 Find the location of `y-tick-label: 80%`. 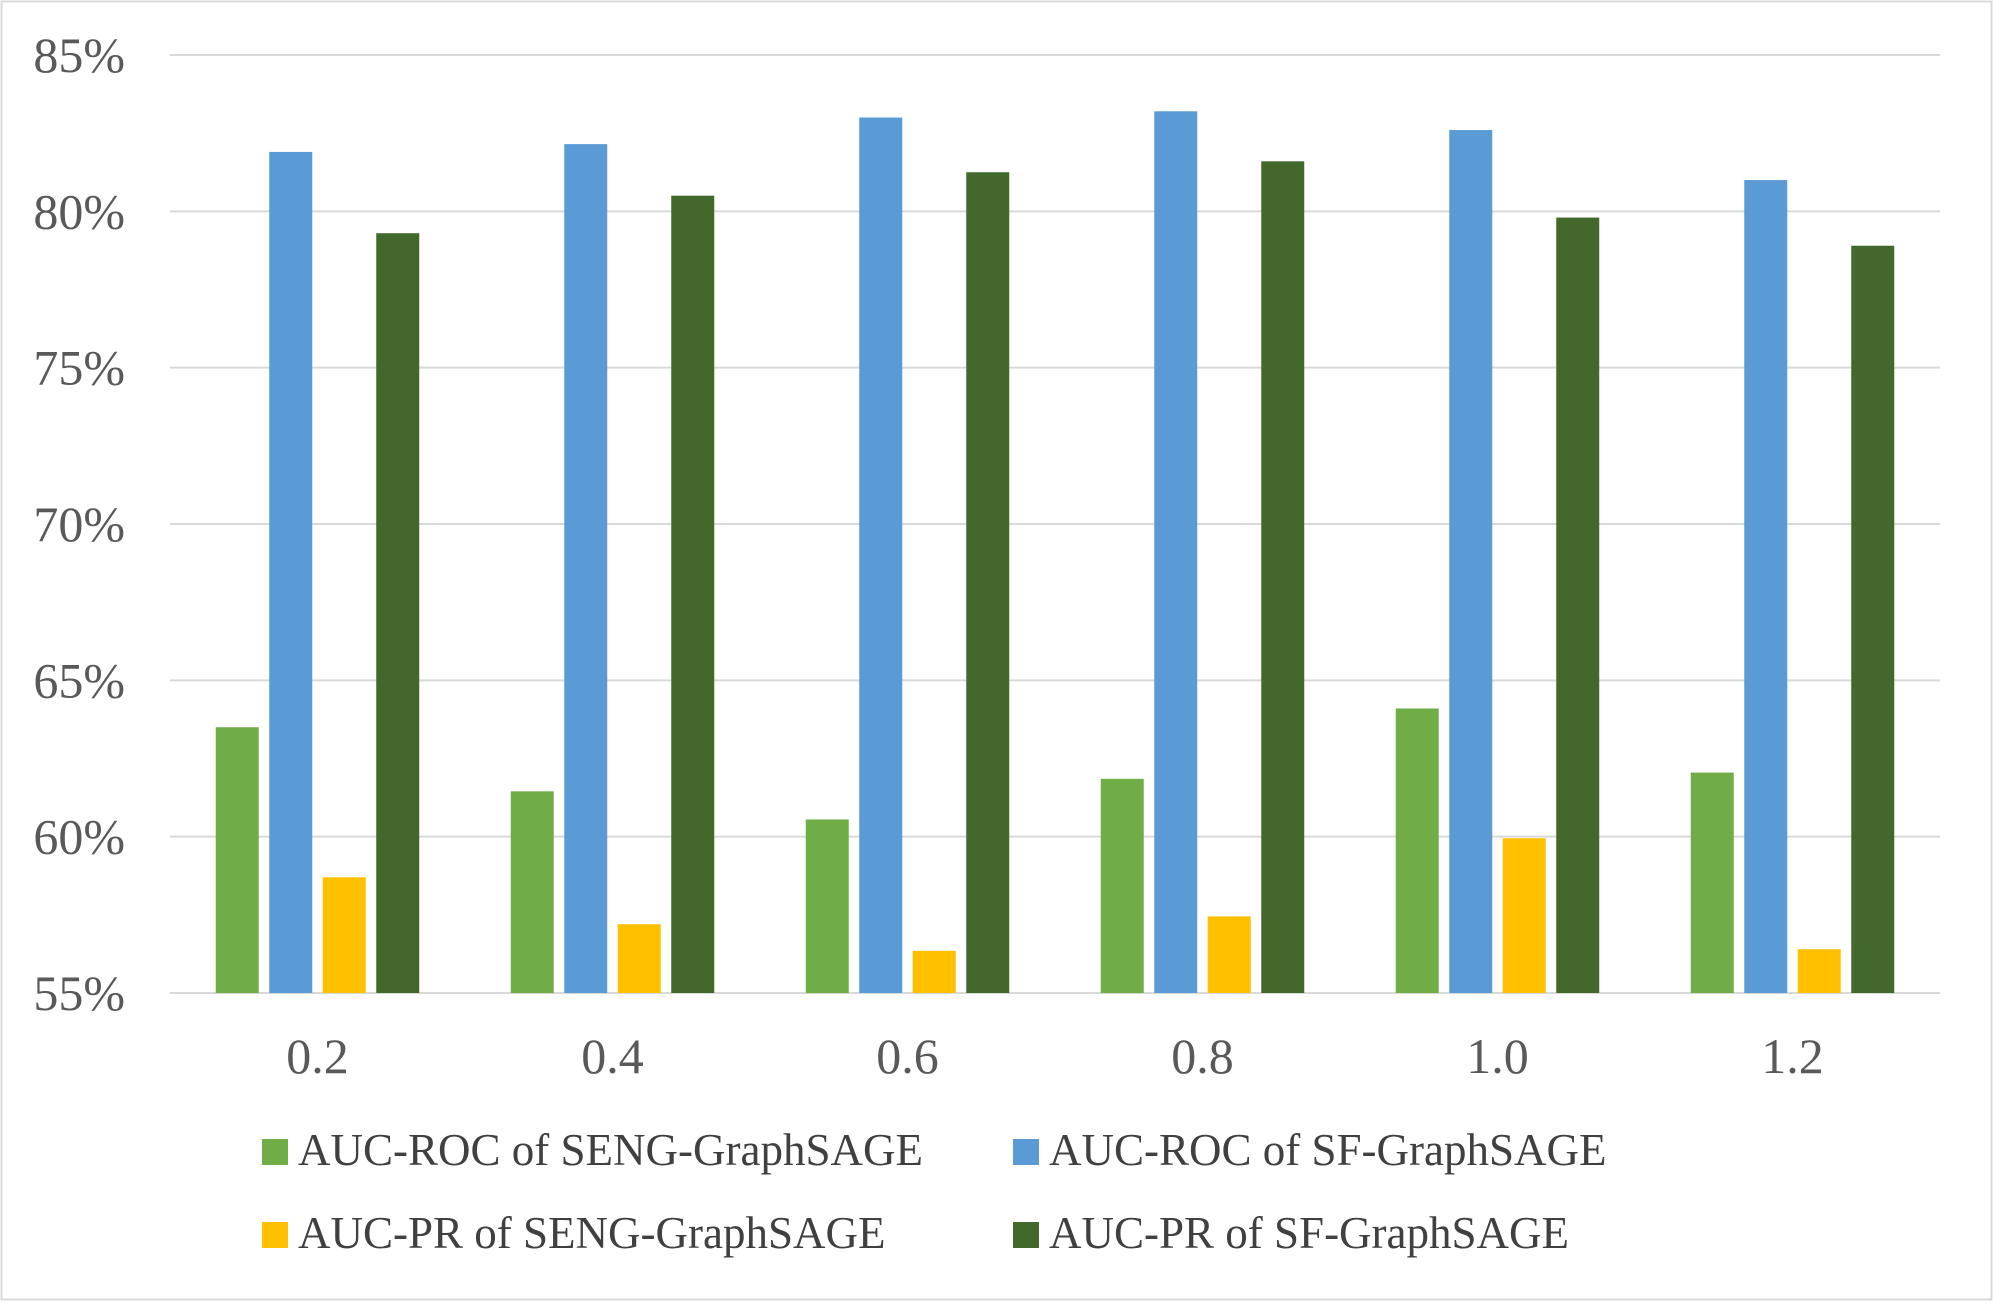

y-tick-label: 80% is located at coordinates (79, 211).